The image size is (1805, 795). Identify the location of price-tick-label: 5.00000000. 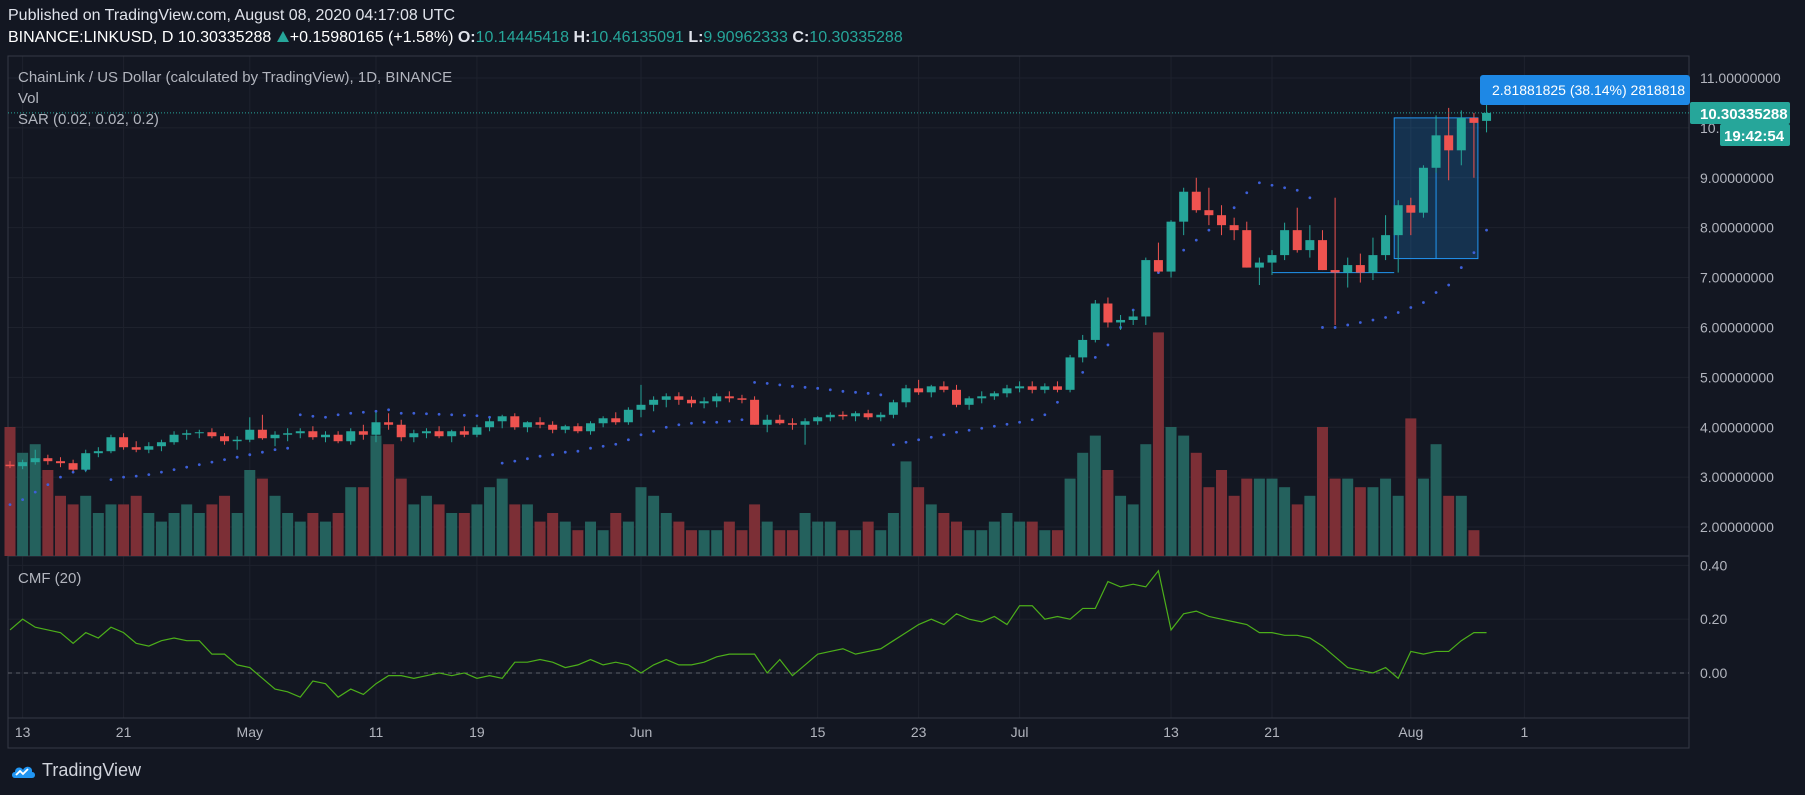
(1737, 377).